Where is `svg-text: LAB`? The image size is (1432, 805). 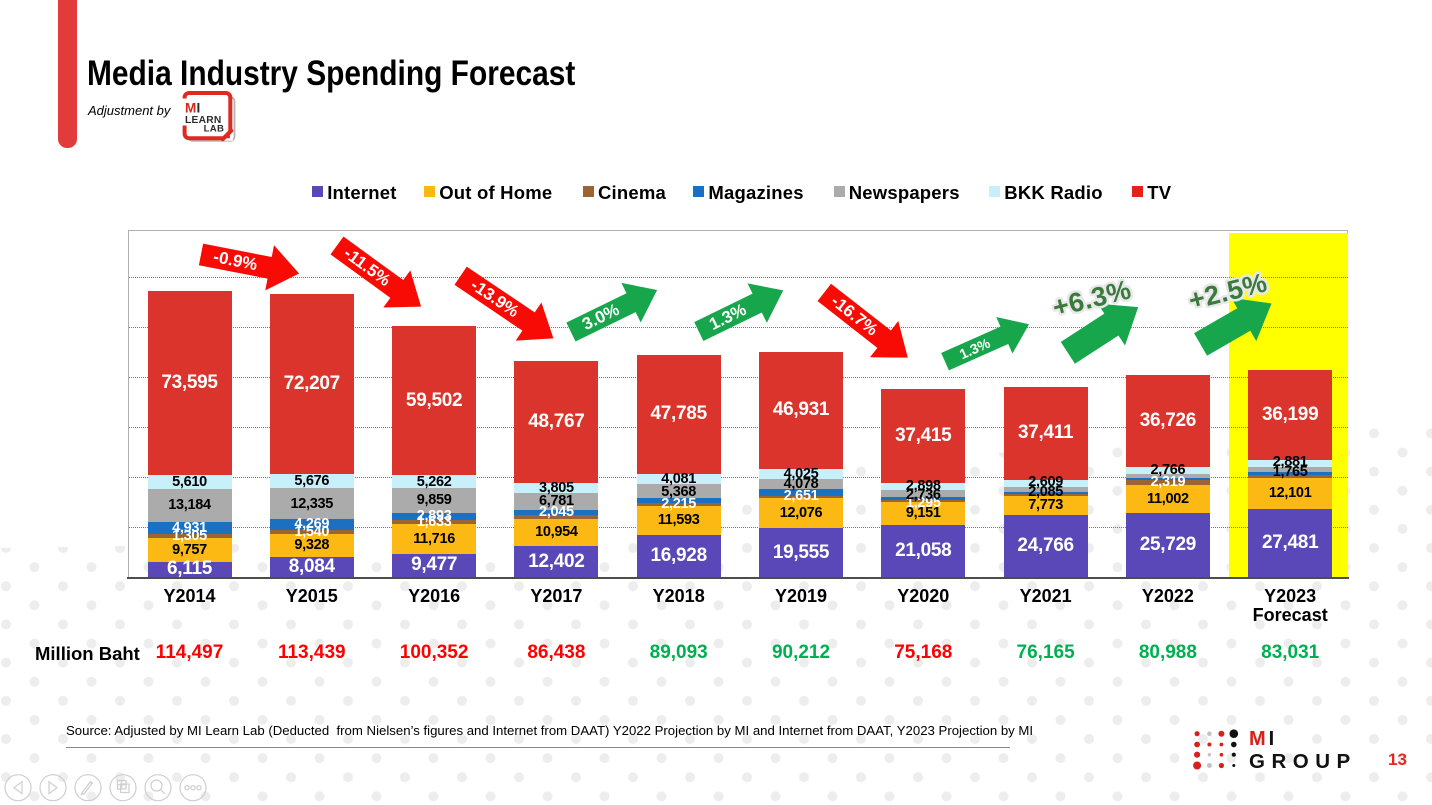
svg-text: LAB is located at coordinates (214, 128).